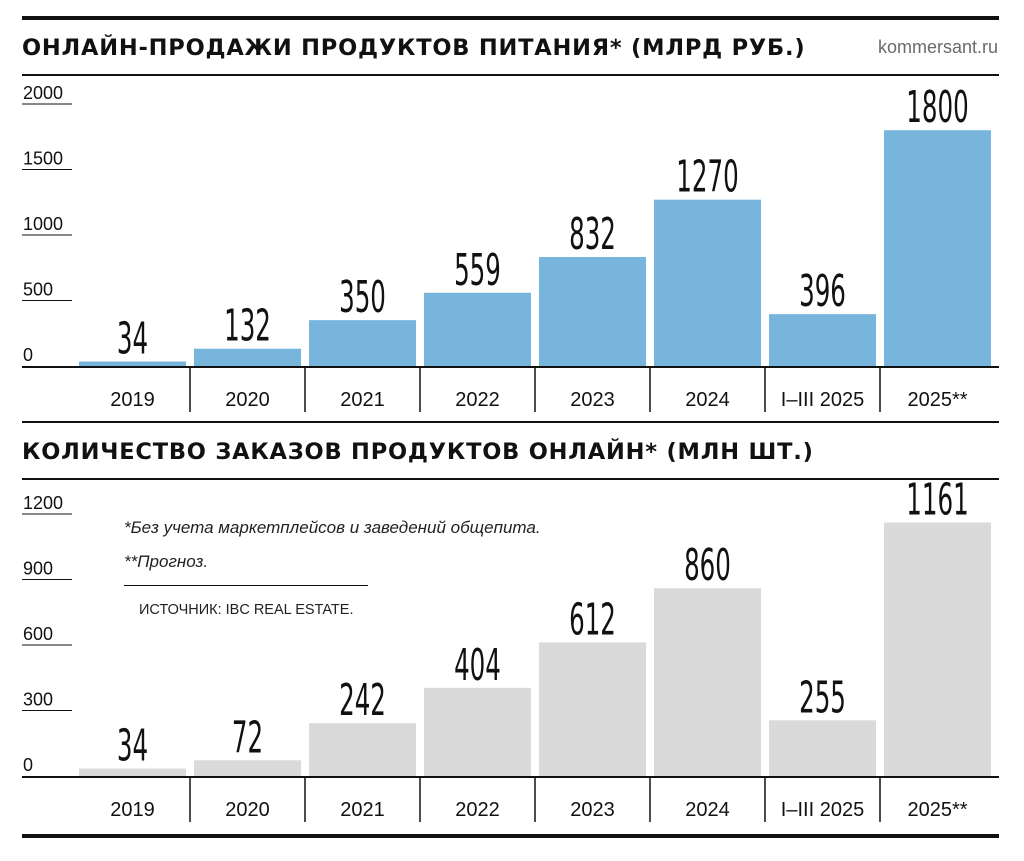 This screenshot has width=1024, height=861. Describe the element at coordinates (707, 177) in the screenshot. I see `sales-value-label-5: 1270` at that location.